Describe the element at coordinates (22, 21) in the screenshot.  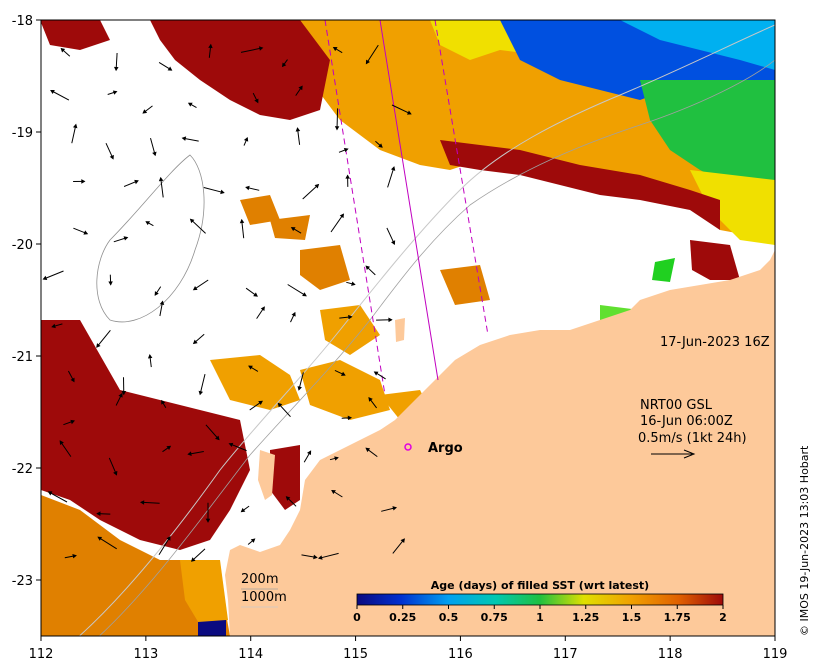
I see `y-tick-label: -18` at that location.